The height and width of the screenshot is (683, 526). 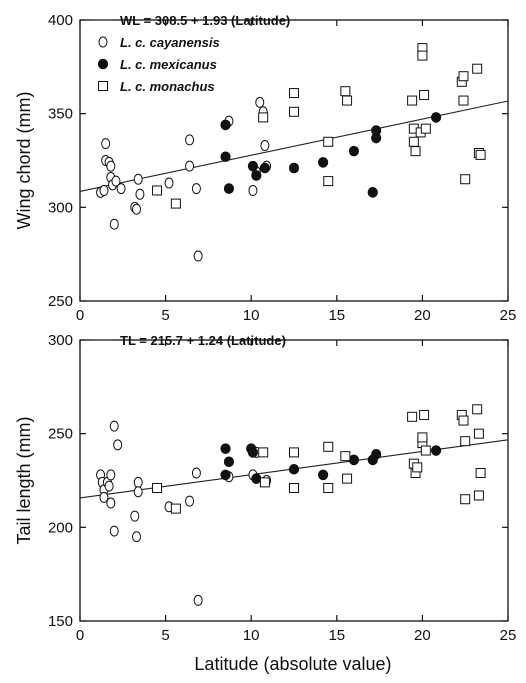 I want to click on x-tick-label: 0, so click(x=80, y=315).